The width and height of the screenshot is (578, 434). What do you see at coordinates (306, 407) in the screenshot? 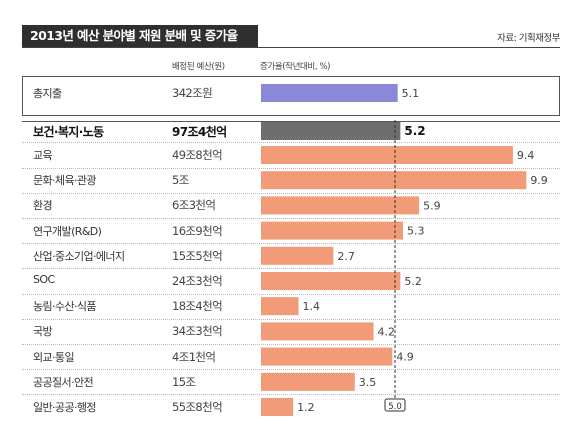
I see `value-label: 1.2` at bounding box center [306, 407].